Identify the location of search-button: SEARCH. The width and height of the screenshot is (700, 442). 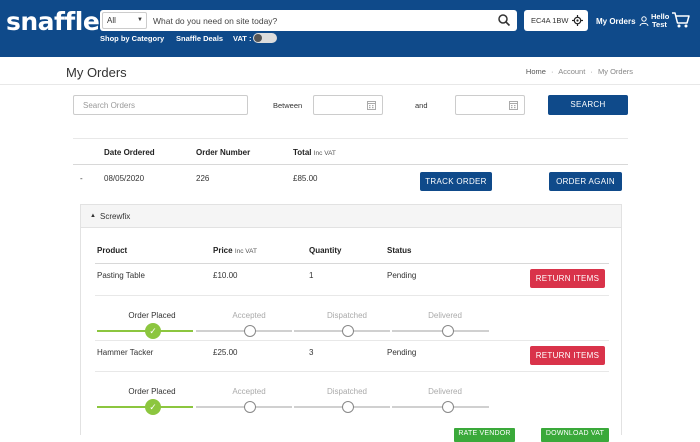
(588, 105).